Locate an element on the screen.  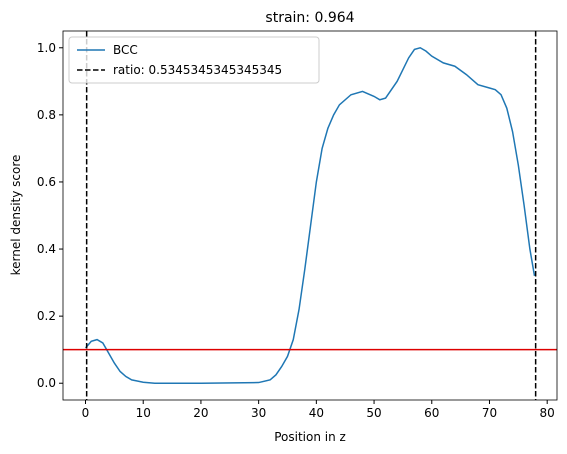
y-tick-label: 0.2 is located at coordinates (46, 316).